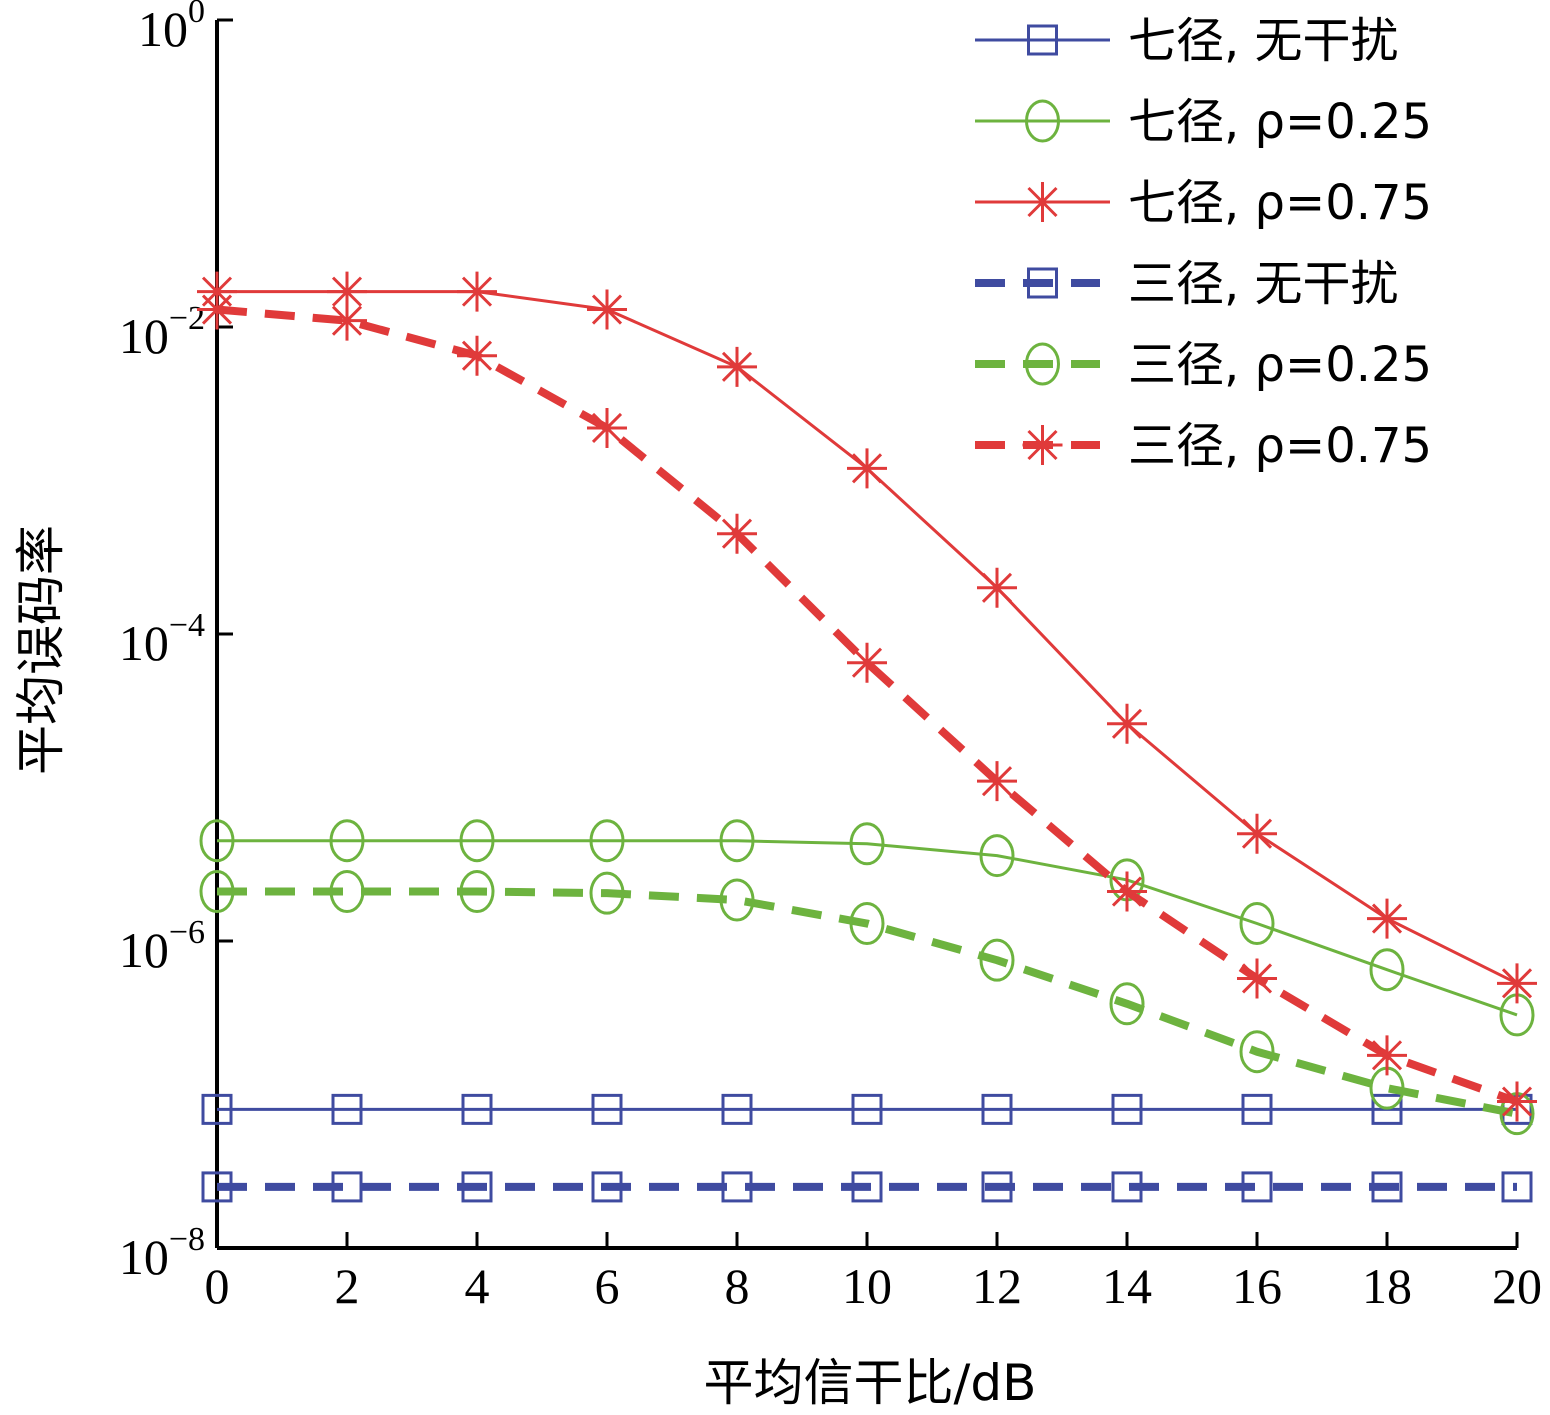 Image resolution: width=1550 pixels, height=1415 pixels. I want to click on legend-entry: 三径, ρ=0.75, so click(1203, 446).